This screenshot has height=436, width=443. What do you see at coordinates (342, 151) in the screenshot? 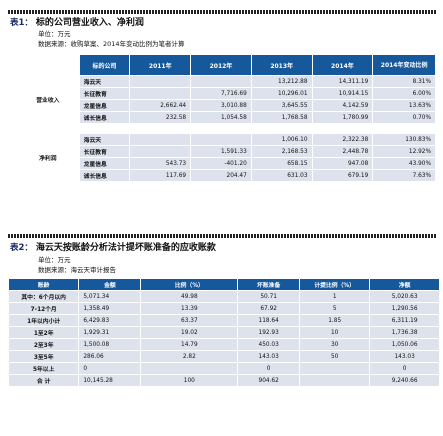
I see `value-cell: 2,448.78` at bounding box center [342, 151].